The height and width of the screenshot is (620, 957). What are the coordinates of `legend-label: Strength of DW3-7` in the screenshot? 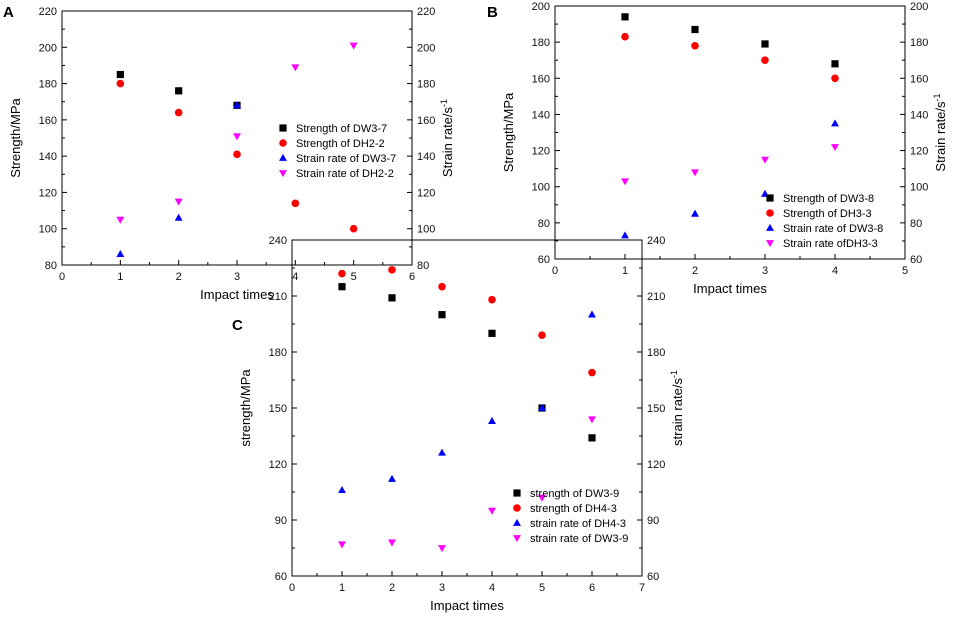 It's located at (341, 129).